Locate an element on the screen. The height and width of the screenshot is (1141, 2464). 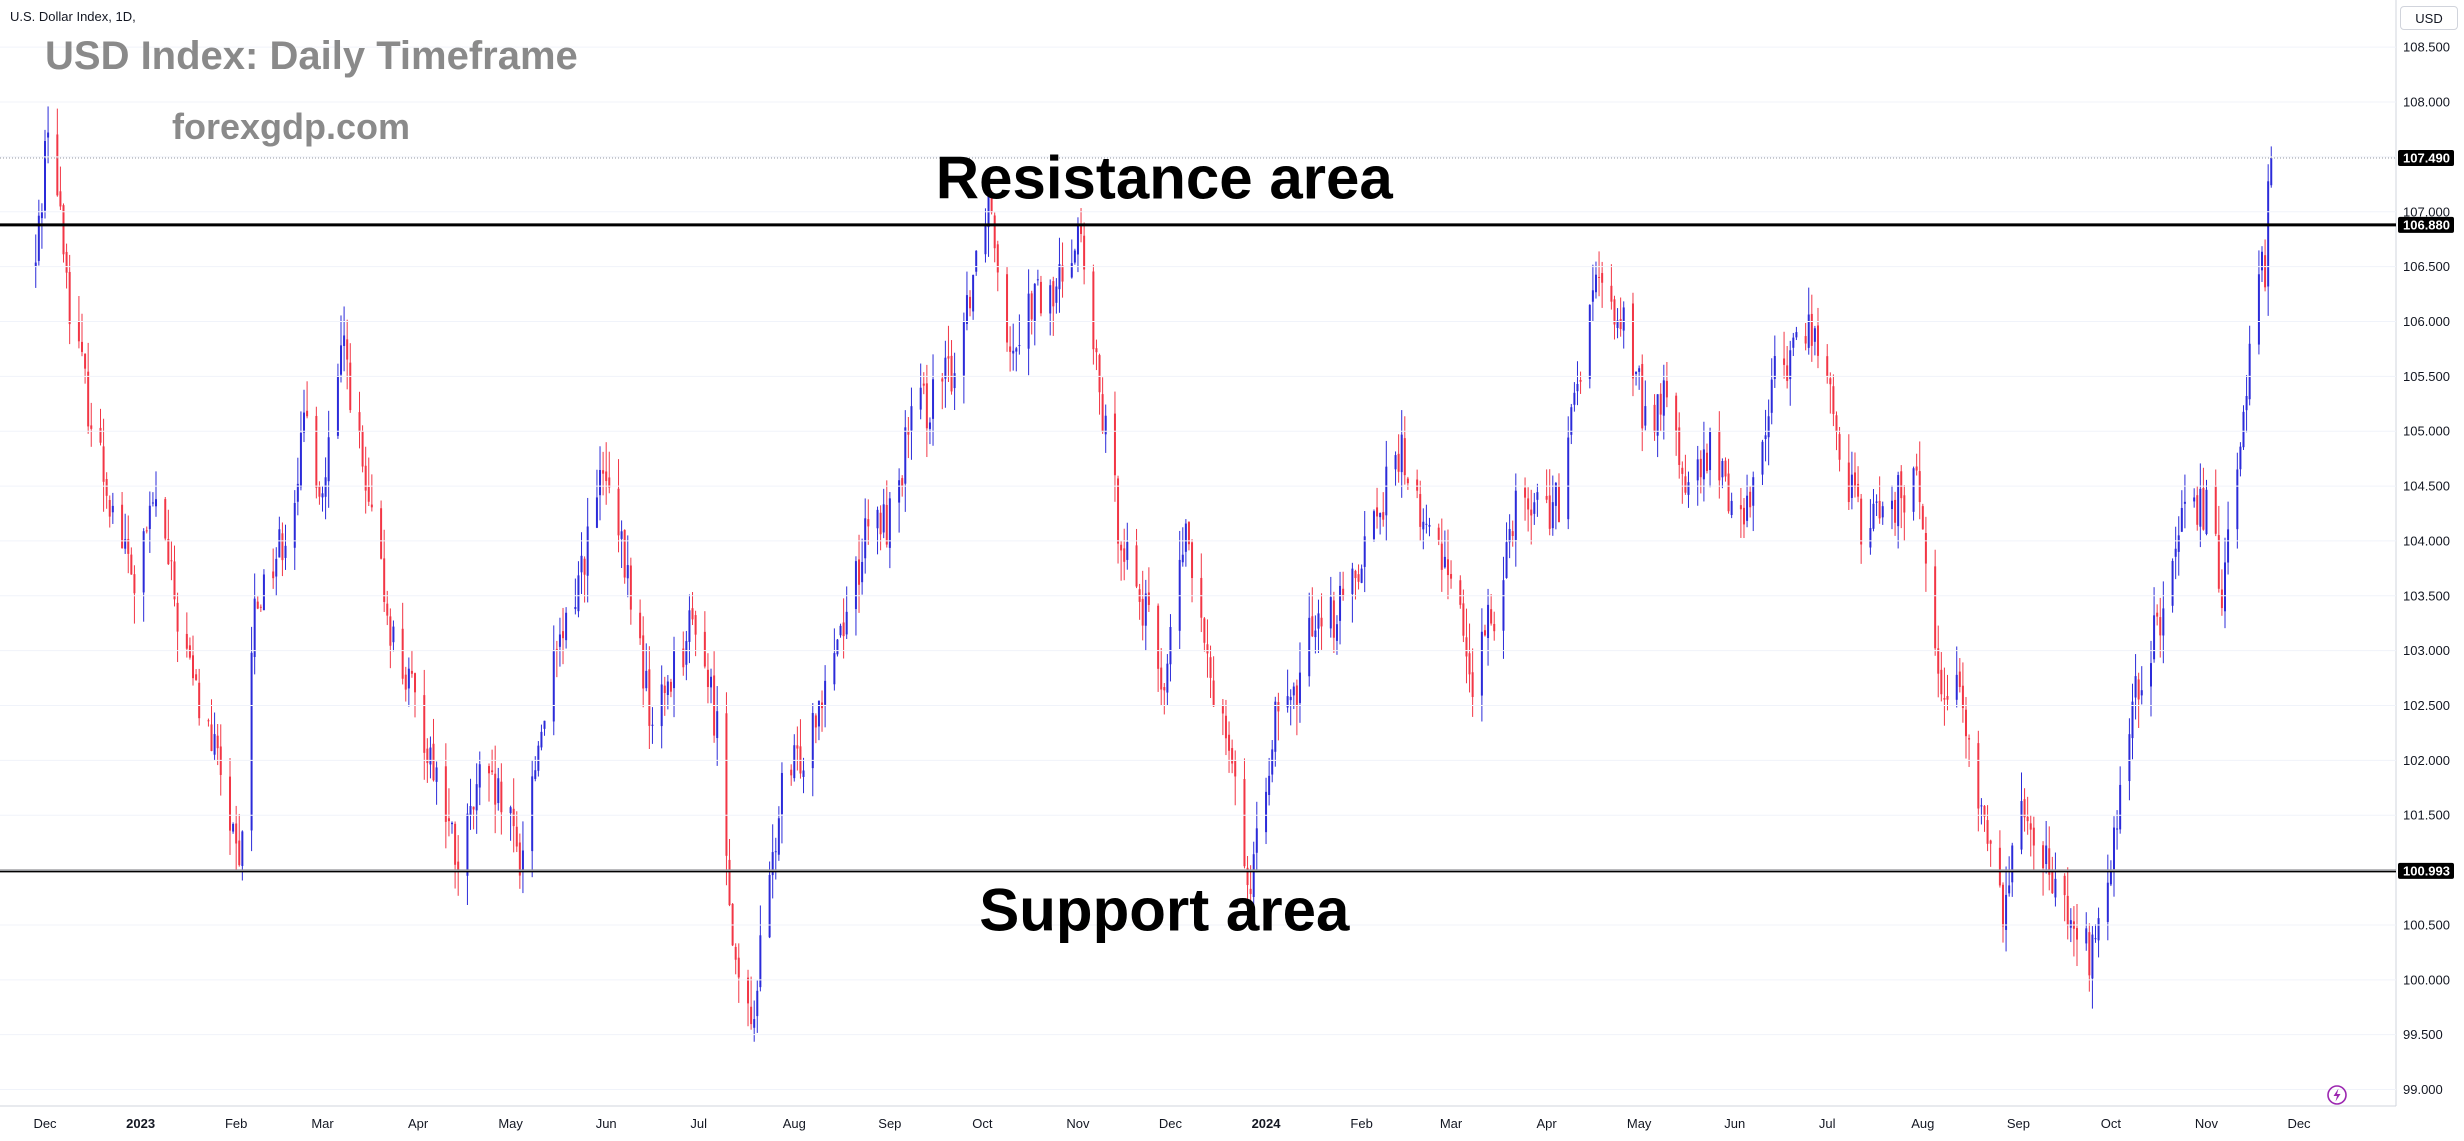
time-tick-label: Jun is located at coordinates (1734, 1123).